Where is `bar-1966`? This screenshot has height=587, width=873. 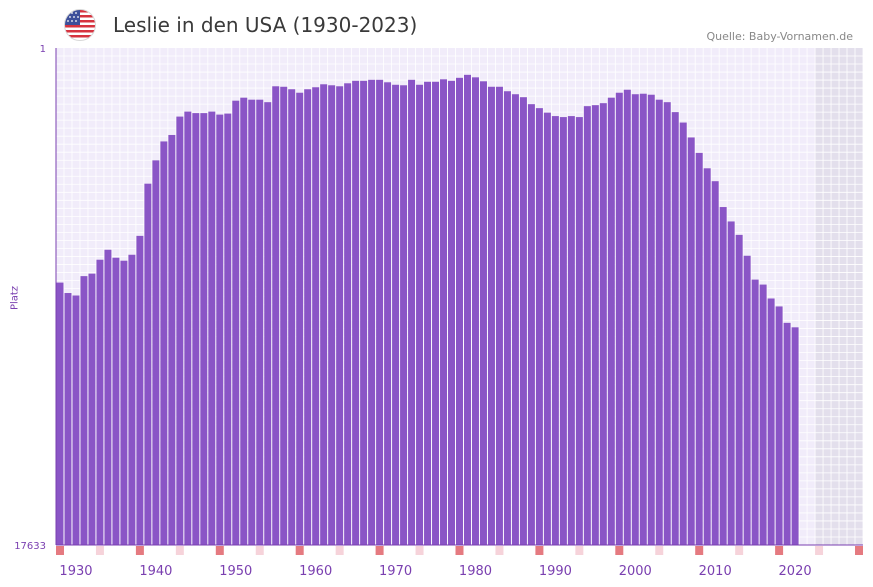 bar-1966 is located at coordinates (364, 312).